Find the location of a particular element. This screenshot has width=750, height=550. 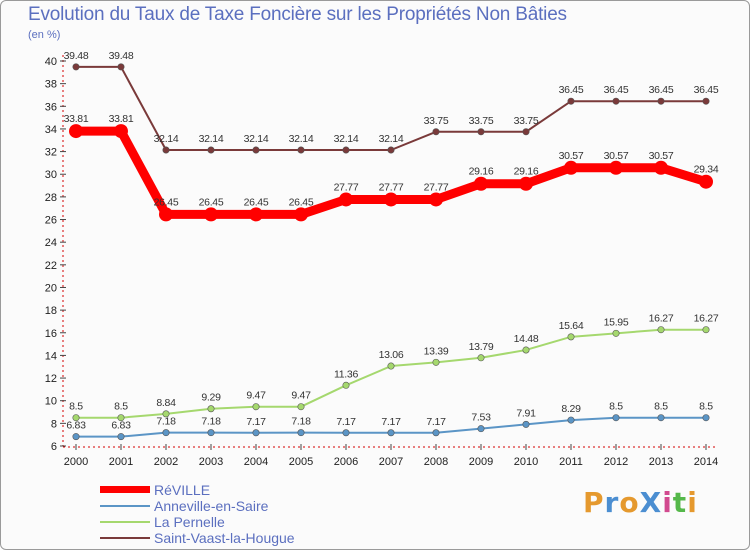

x-tick-label: 2004 is located at coordinates (256, 462).